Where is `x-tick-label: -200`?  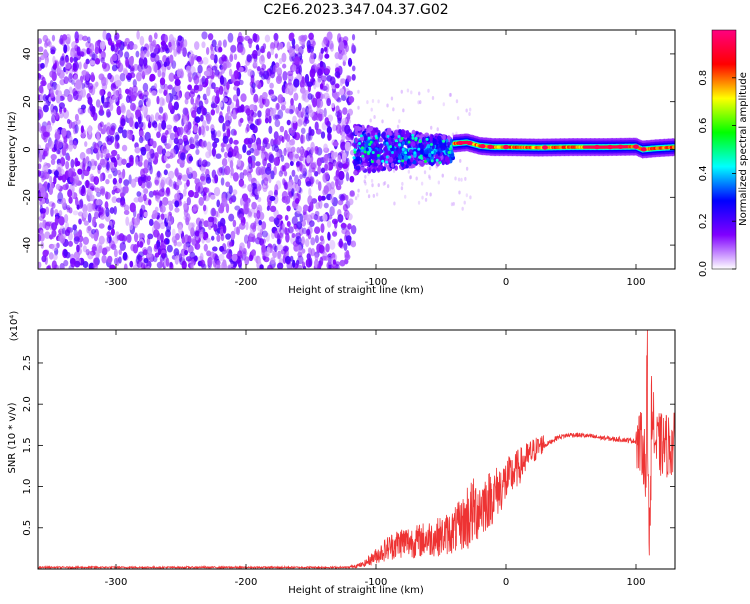
x-tick-label: -200 is located at coordinates (246, 282).